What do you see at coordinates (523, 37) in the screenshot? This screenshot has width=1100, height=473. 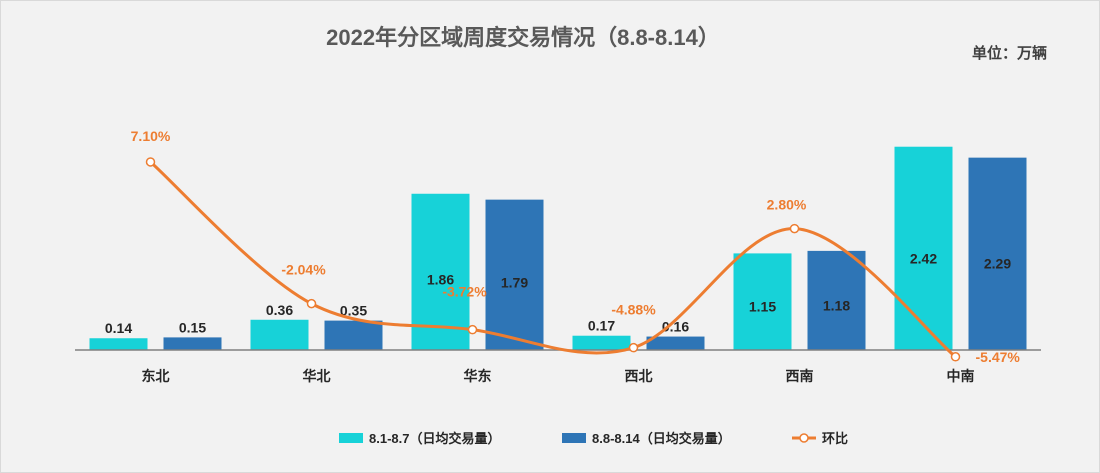 I see `chart-title: 2022年分区域周度交易情况（8.8-8.14）` at bounding box center [523, 37].